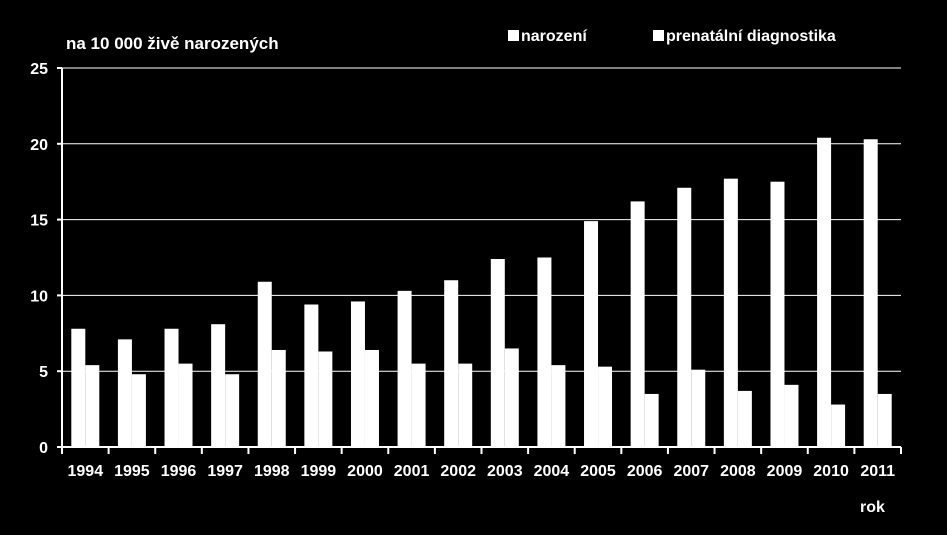 This screenshot has height=535, width=947. I want to click on bar-narozeni-2006, so click(637, 324).